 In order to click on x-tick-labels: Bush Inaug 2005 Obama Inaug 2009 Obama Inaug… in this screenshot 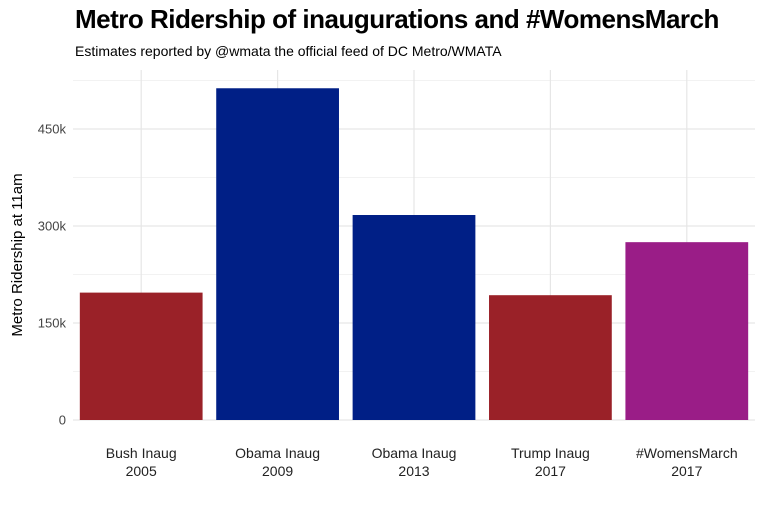, I will do `click(422, 462)`.